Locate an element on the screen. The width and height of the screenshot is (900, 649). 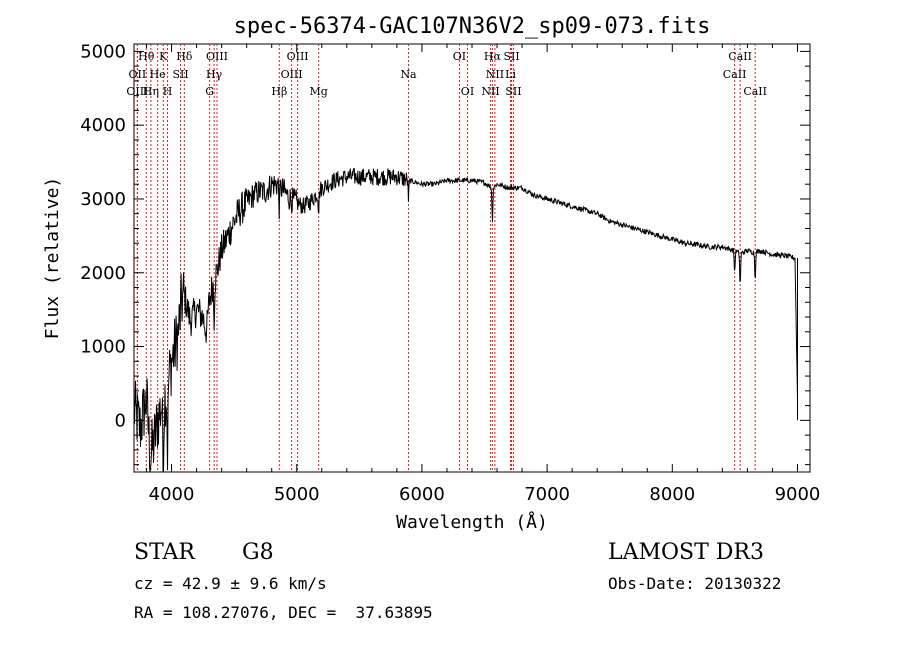
x-tick-label: 6000 is located at coordinates (422, 494).